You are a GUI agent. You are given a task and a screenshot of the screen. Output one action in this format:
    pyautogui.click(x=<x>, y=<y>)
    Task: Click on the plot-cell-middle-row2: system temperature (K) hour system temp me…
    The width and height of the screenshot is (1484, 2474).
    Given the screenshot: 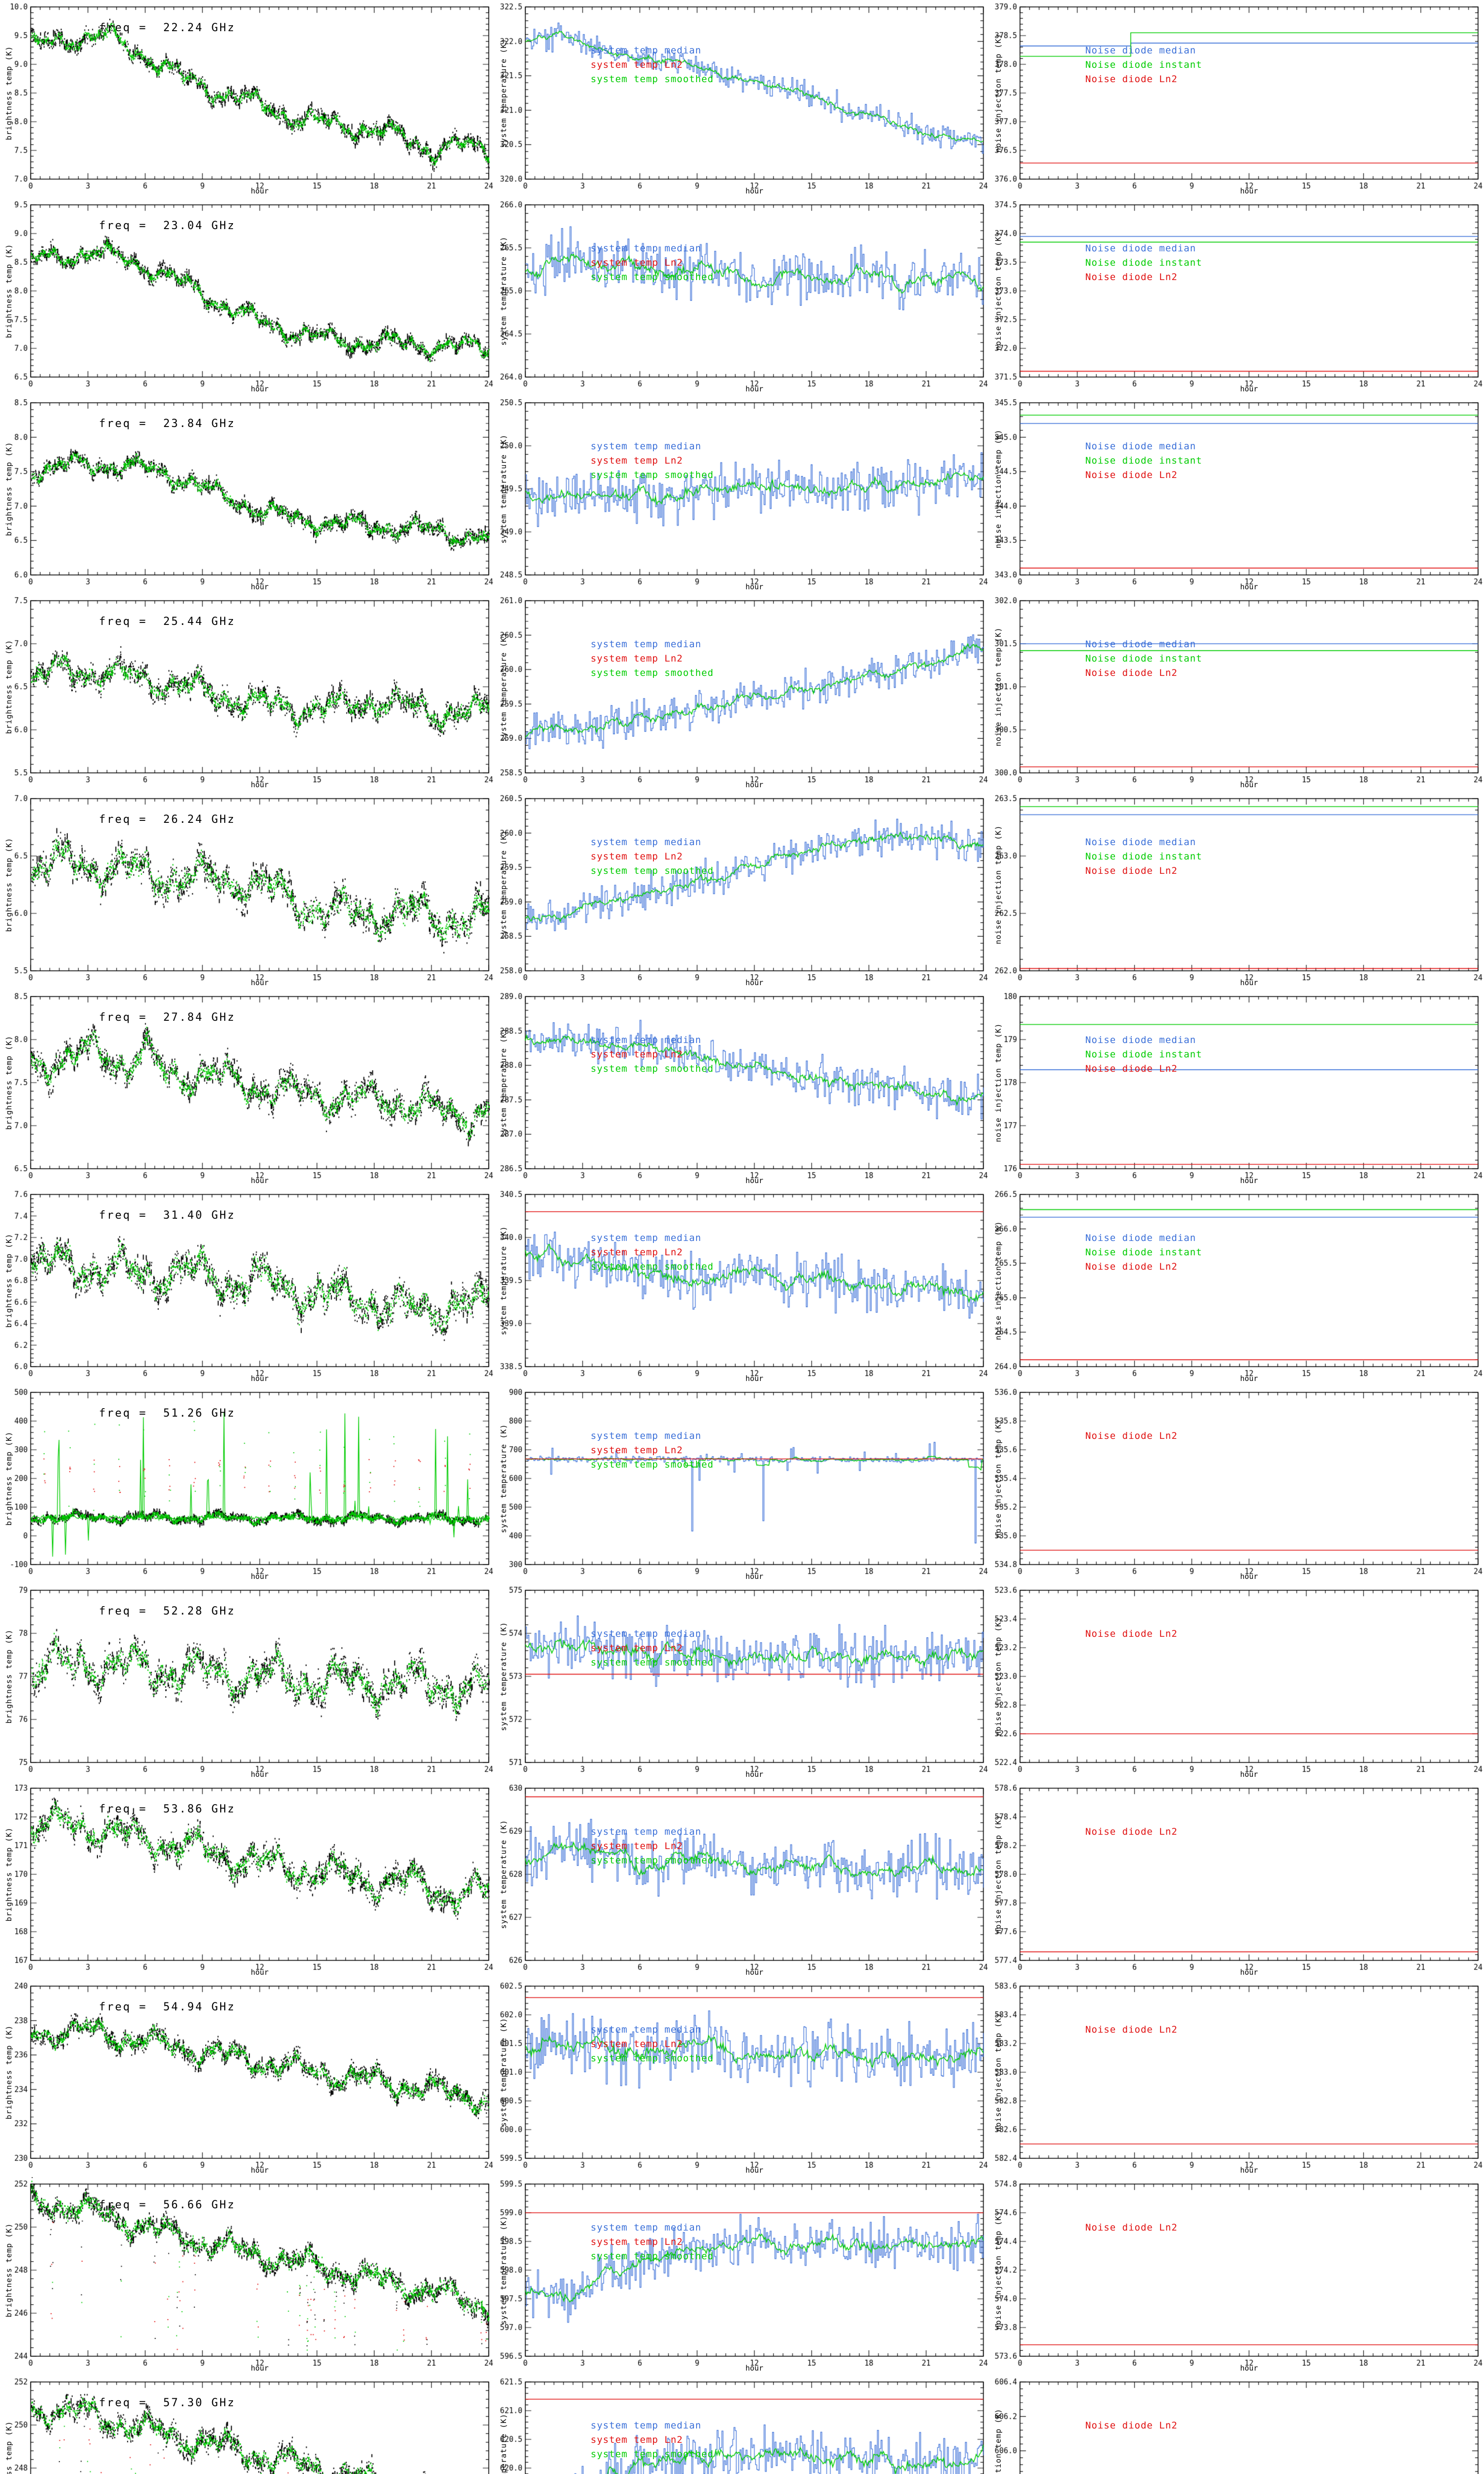 What is the action you would take?
    pyautogui.click(x=742, y=297)
    